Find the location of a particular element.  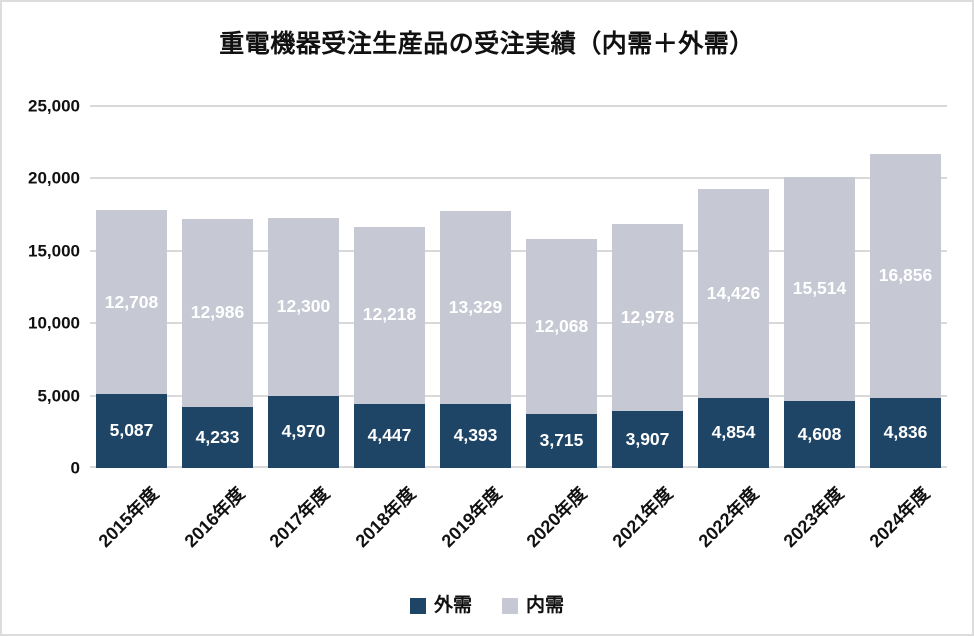

bar-value-label: 4,854 is located at coordinates (733, 432).